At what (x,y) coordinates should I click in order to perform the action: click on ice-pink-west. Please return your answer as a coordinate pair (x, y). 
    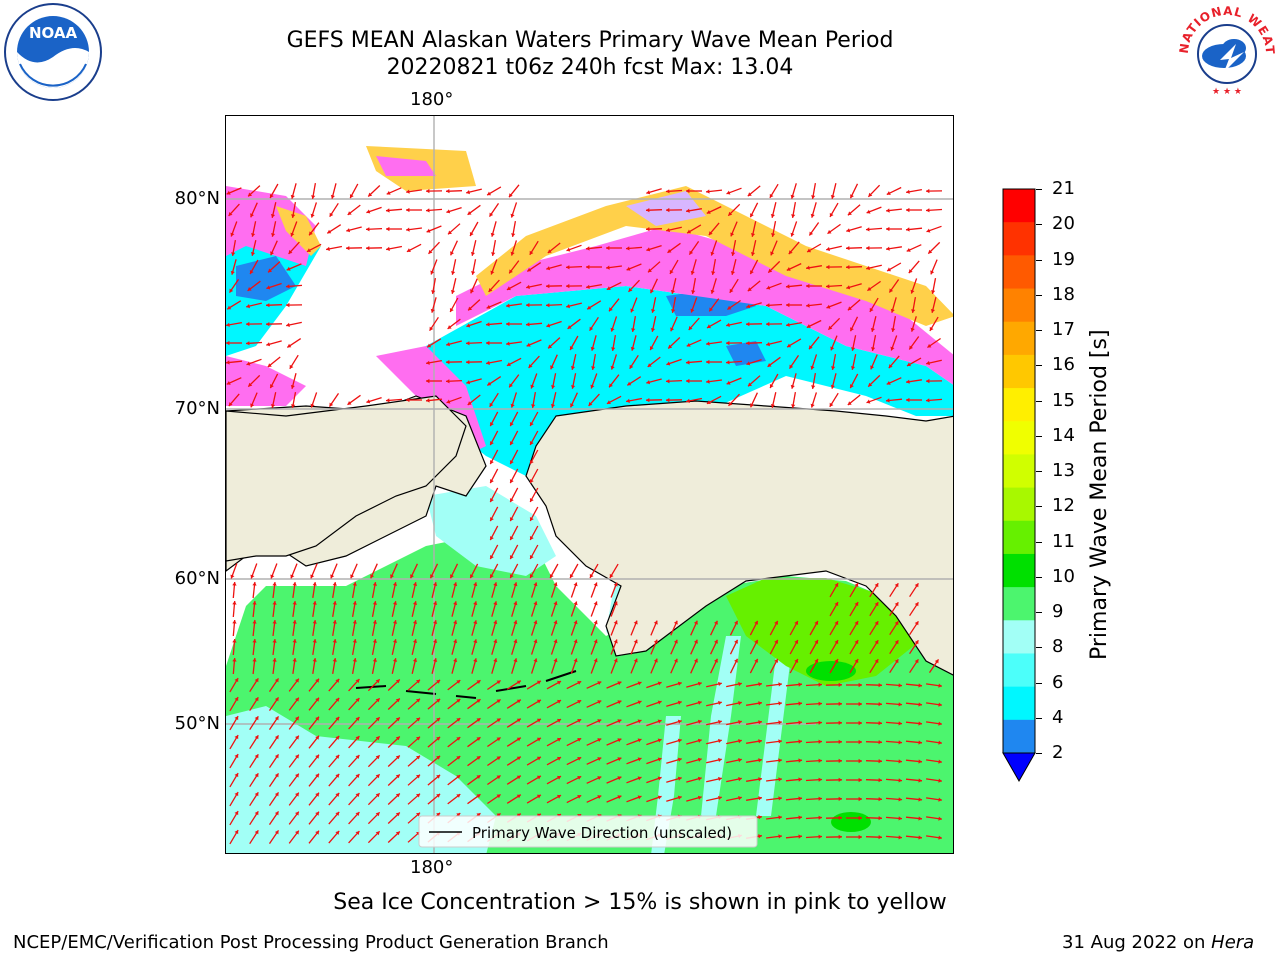
    Looking at the image, I should click on (271, 226).